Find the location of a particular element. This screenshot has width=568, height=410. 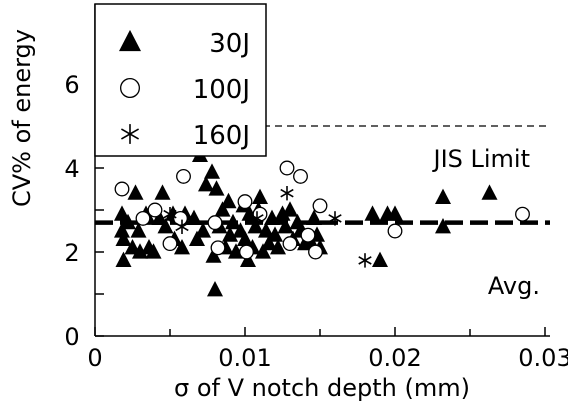

y-tick-label: 0 is located at coordinates (71, 337).